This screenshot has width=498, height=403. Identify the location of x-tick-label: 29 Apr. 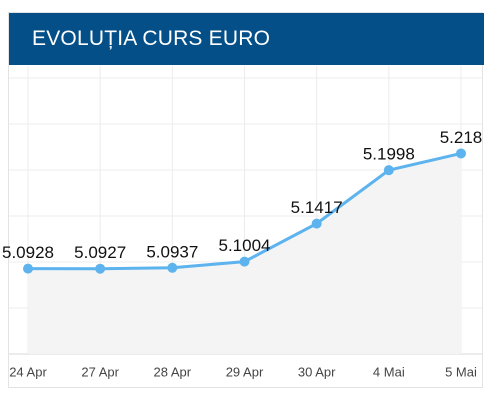
(245, 371).